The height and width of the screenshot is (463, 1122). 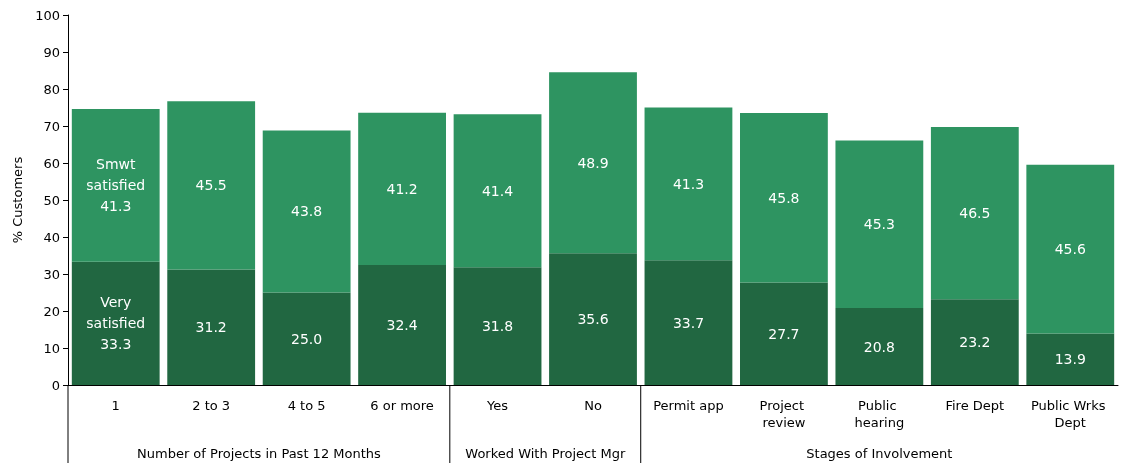 What do you see at coordinates (116, 175) in the screenshot?
I see `series-label: Smwt satisfied` at bounding box center [116, 175].